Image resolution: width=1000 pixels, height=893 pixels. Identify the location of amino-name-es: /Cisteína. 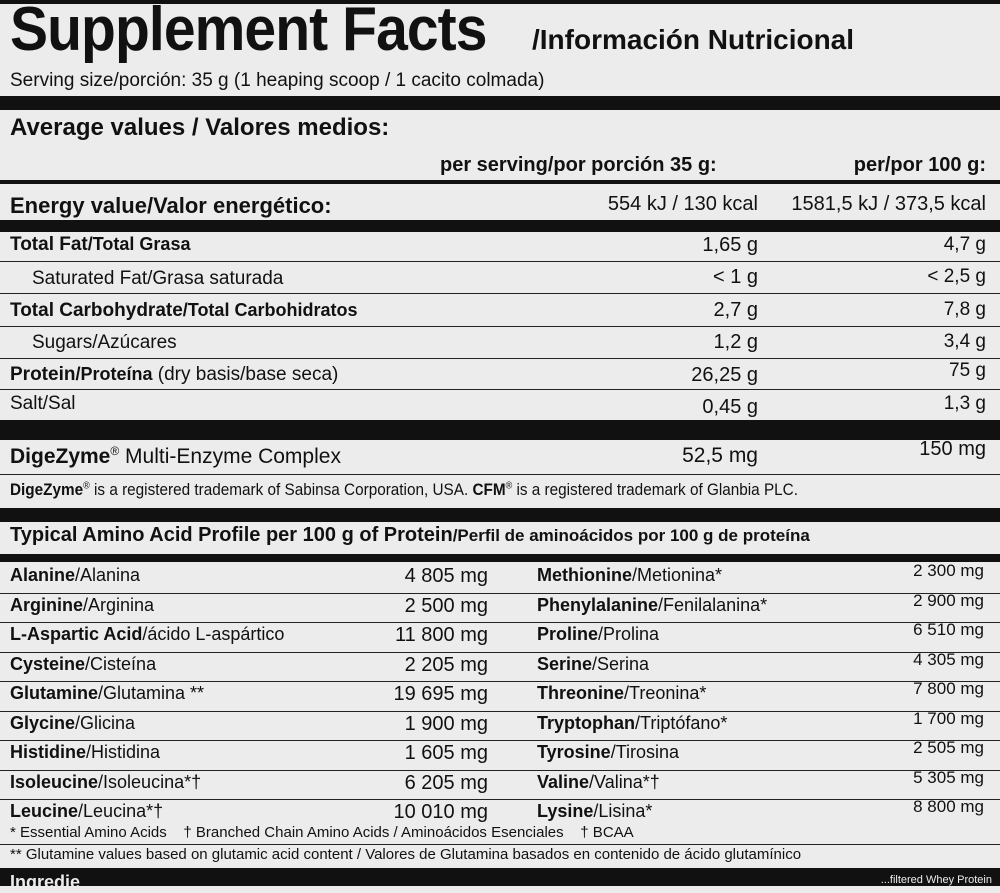
(121, 663).